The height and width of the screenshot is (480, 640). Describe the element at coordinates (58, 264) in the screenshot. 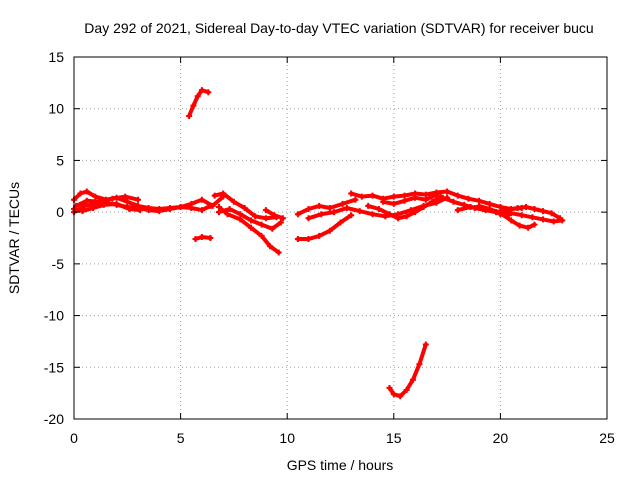

I see `y-tick-label: -5` at that location.